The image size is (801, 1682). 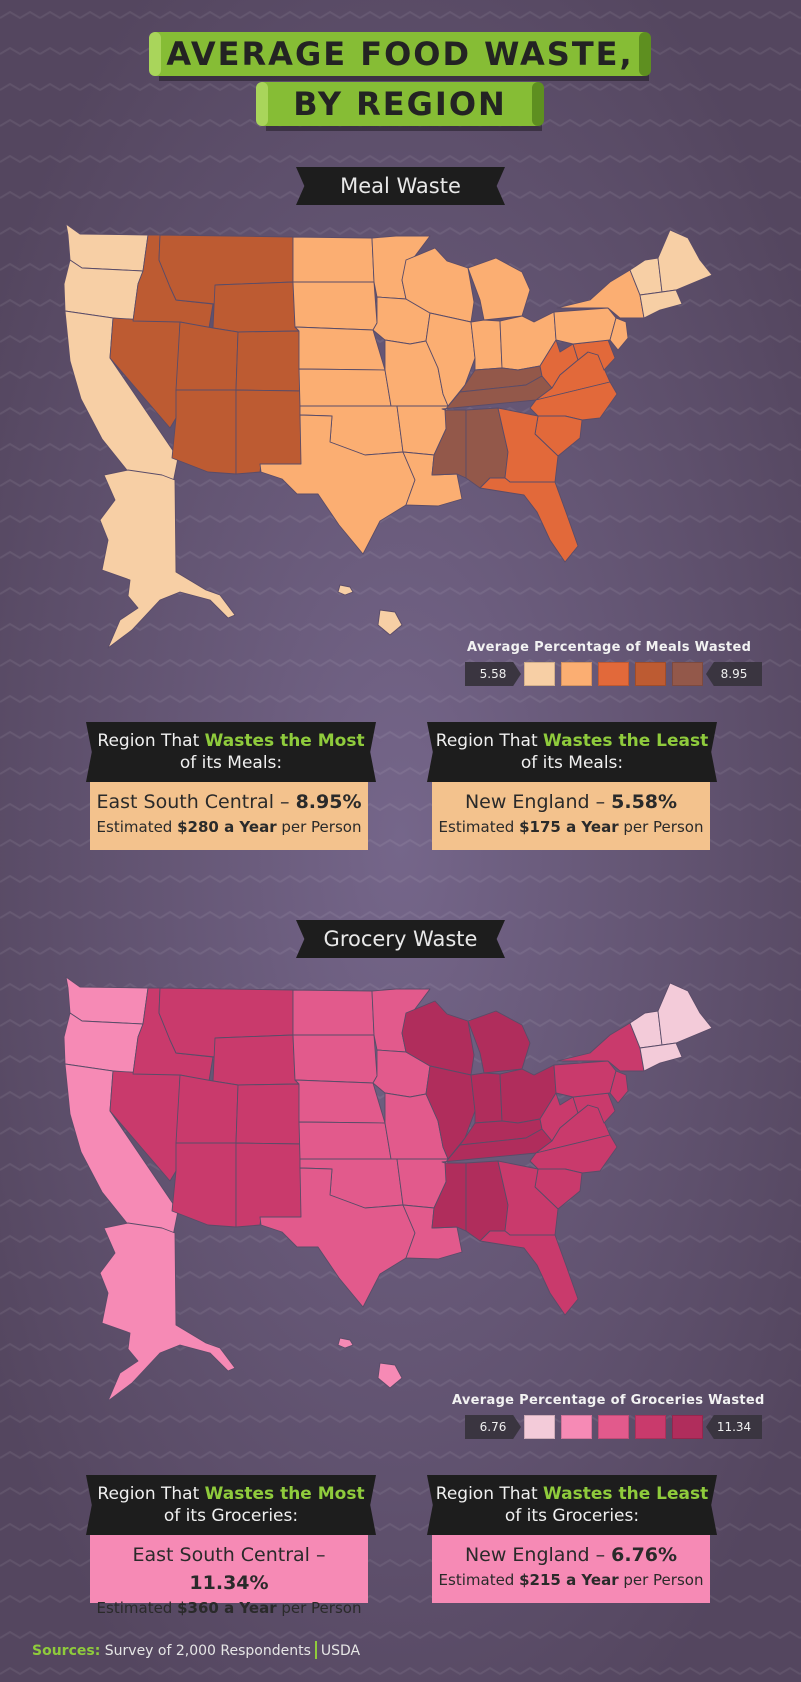 What do you see at coordinates (493, 1427) in the screenshot?
I see `legend-min-value: 6.76` at bounding box center [493, 1427].